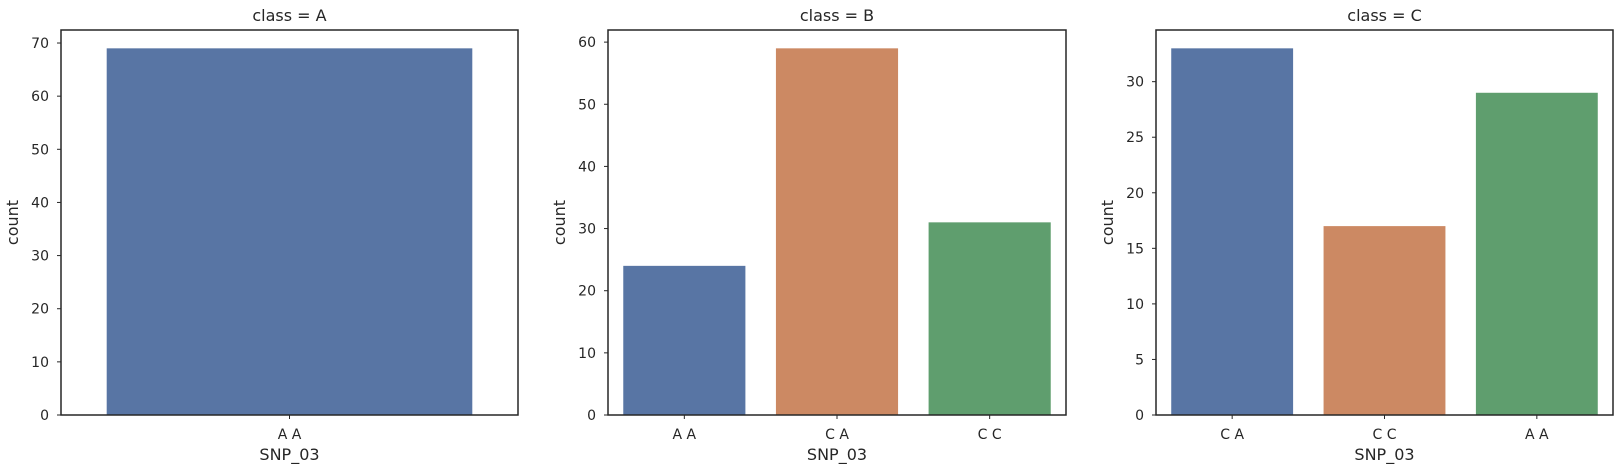 The image size is (1620, 473). Describe the element at coordinates (837, 15) in the screenshot. I see `panel-title: class = B` at that location.